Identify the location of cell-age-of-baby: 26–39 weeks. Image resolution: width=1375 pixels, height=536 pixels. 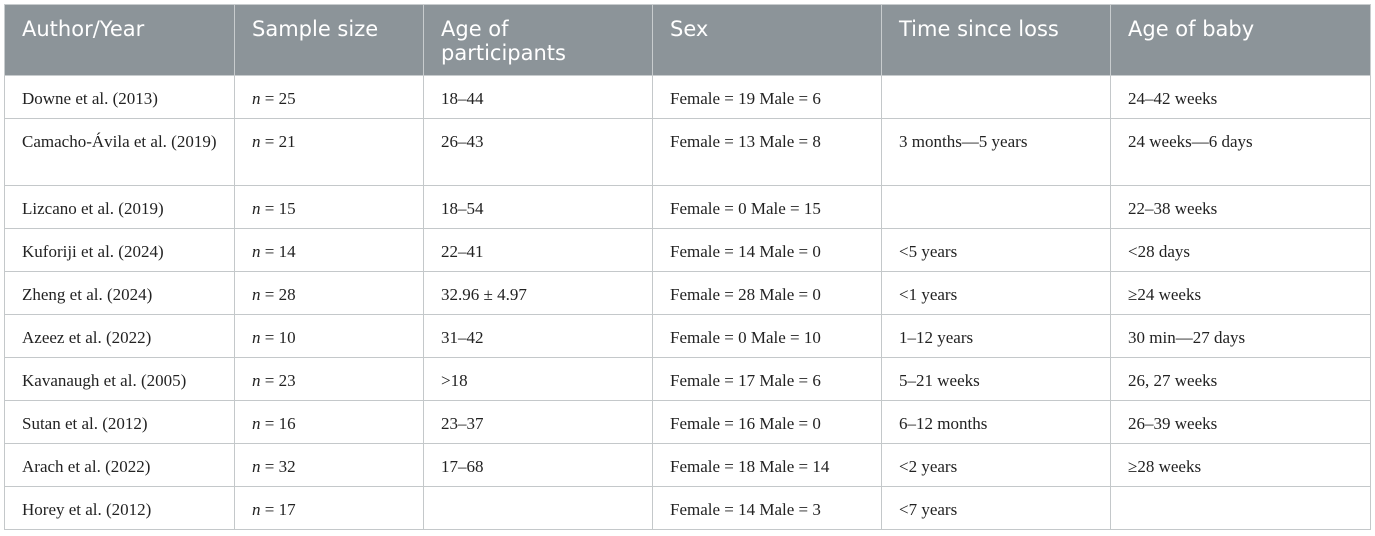
(1240, 422).